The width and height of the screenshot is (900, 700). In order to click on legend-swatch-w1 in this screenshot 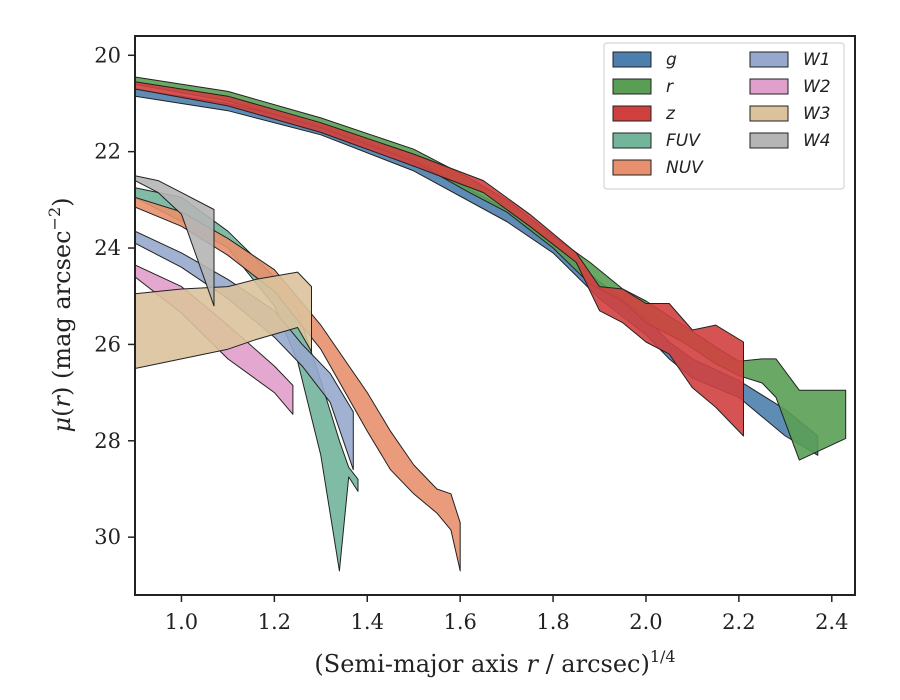, I will do `click(769, 59)`.